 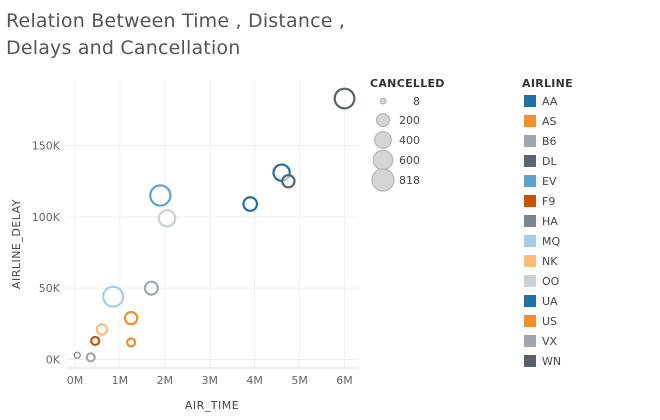 What do you see at coordinates (530, 261) in the screenshot?
I see `legend-swatch-nk` at bounding box center [530, 261].